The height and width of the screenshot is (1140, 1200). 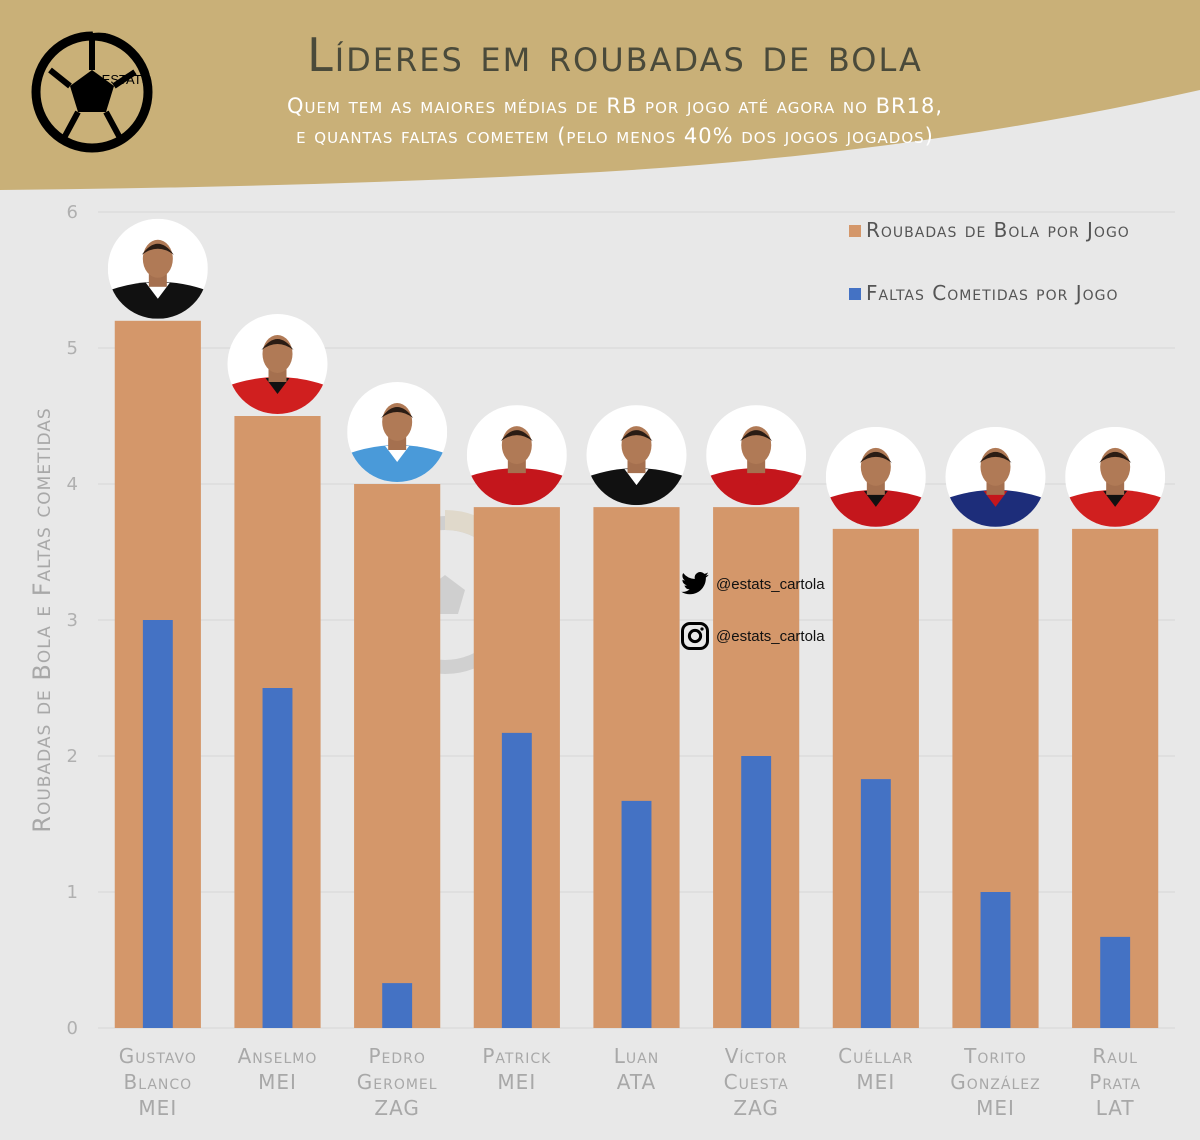 What do you see at coordinates (992, 293) in the screenshot?
I see `legend-label-faltas: Faltas Cometidas por Jogo` at bounding box center [992, 293].